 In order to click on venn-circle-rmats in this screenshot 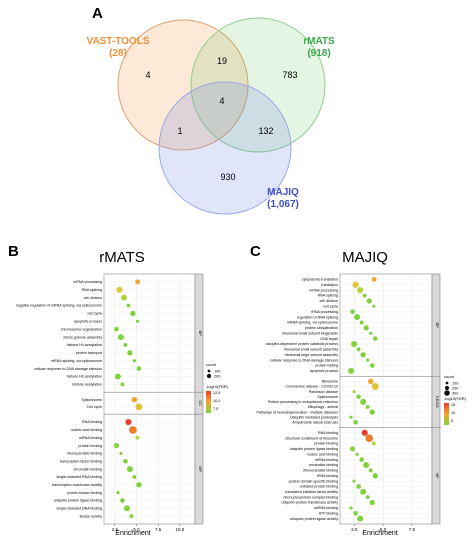, I will do `click(258, 85)`.